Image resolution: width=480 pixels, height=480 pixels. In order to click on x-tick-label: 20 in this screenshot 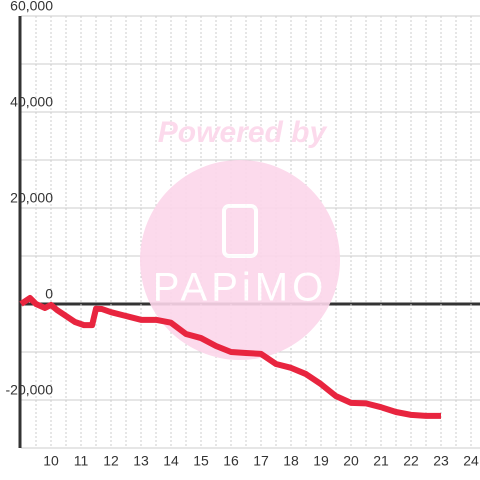, I will do `click(351, 461)`.